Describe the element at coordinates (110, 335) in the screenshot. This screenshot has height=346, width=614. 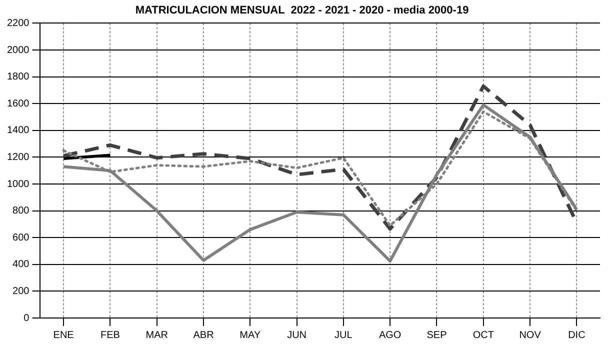
I see `x-tick-label: FEB` at that location.